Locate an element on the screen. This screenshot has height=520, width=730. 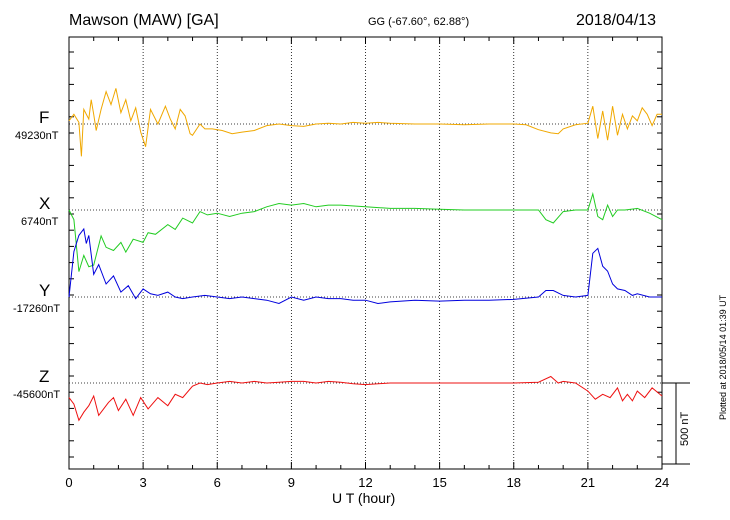
baseline-label-y: -17260nT is located at coordinates (37, 309).